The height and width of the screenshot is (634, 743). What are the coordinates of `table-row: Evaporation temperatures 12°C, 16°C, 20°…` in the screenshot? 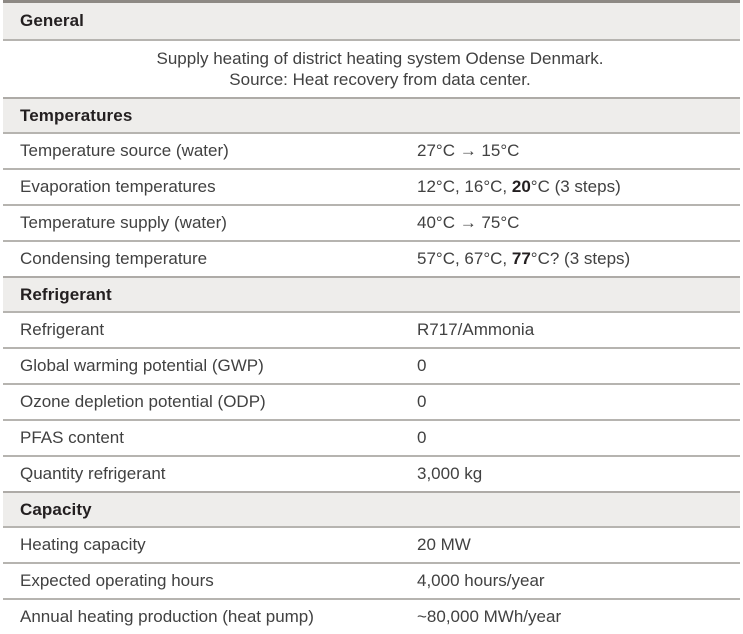 It's located at (371, 186).